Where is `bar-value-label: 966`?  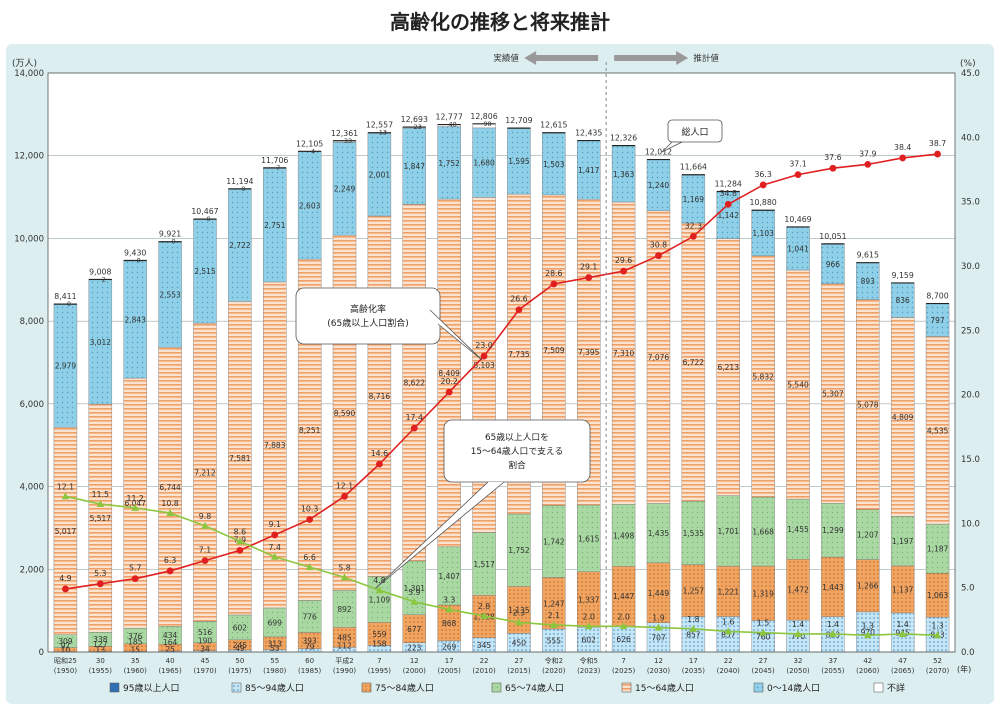
bar-value-label: 966 is located at coordinates (833, 264).